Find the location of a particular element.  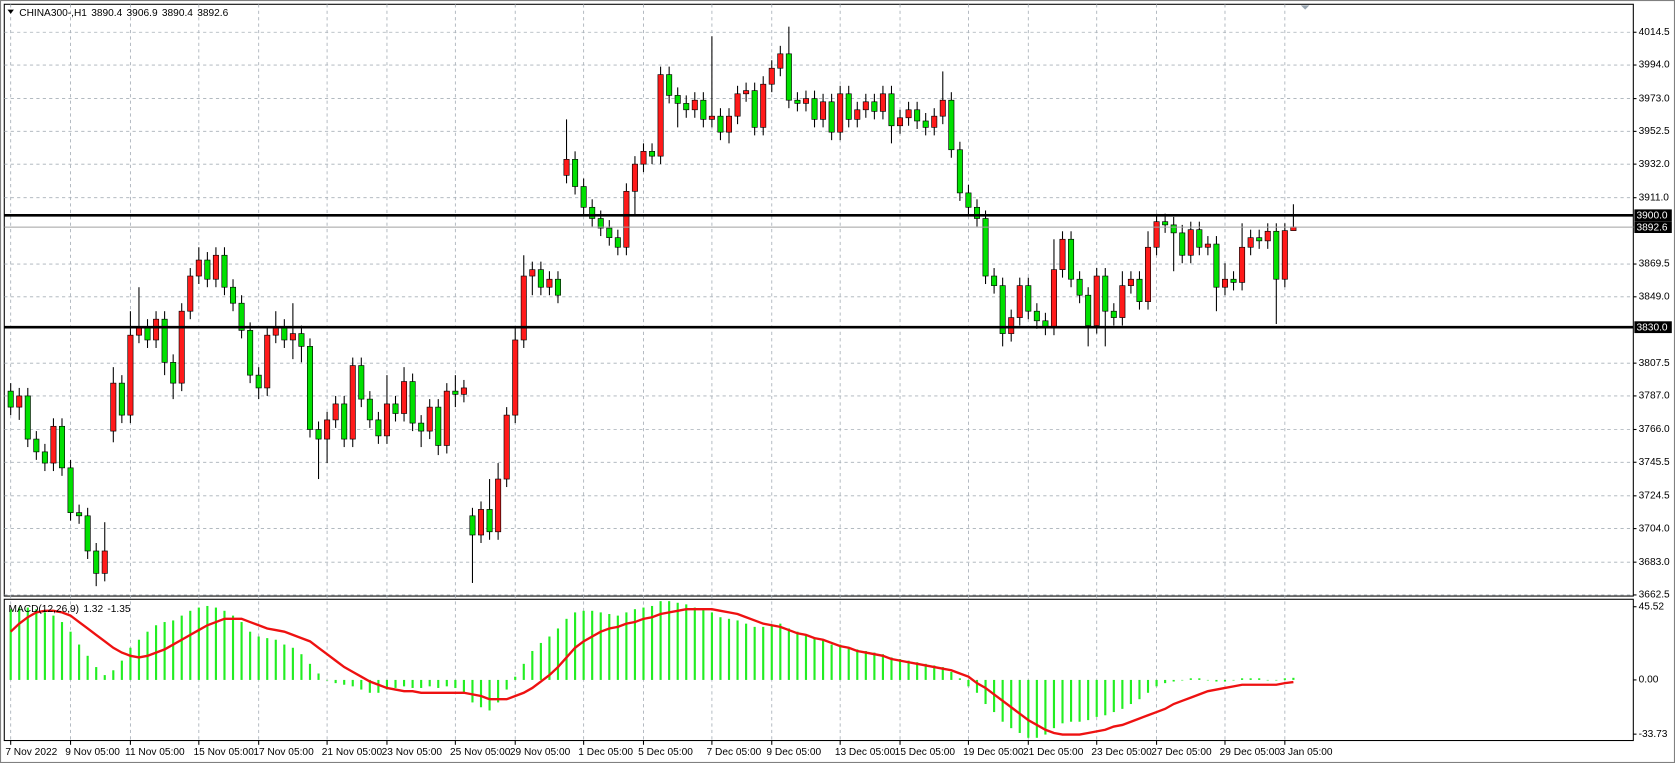

header-close: 3892.6 is located at coordinates (212, 13).